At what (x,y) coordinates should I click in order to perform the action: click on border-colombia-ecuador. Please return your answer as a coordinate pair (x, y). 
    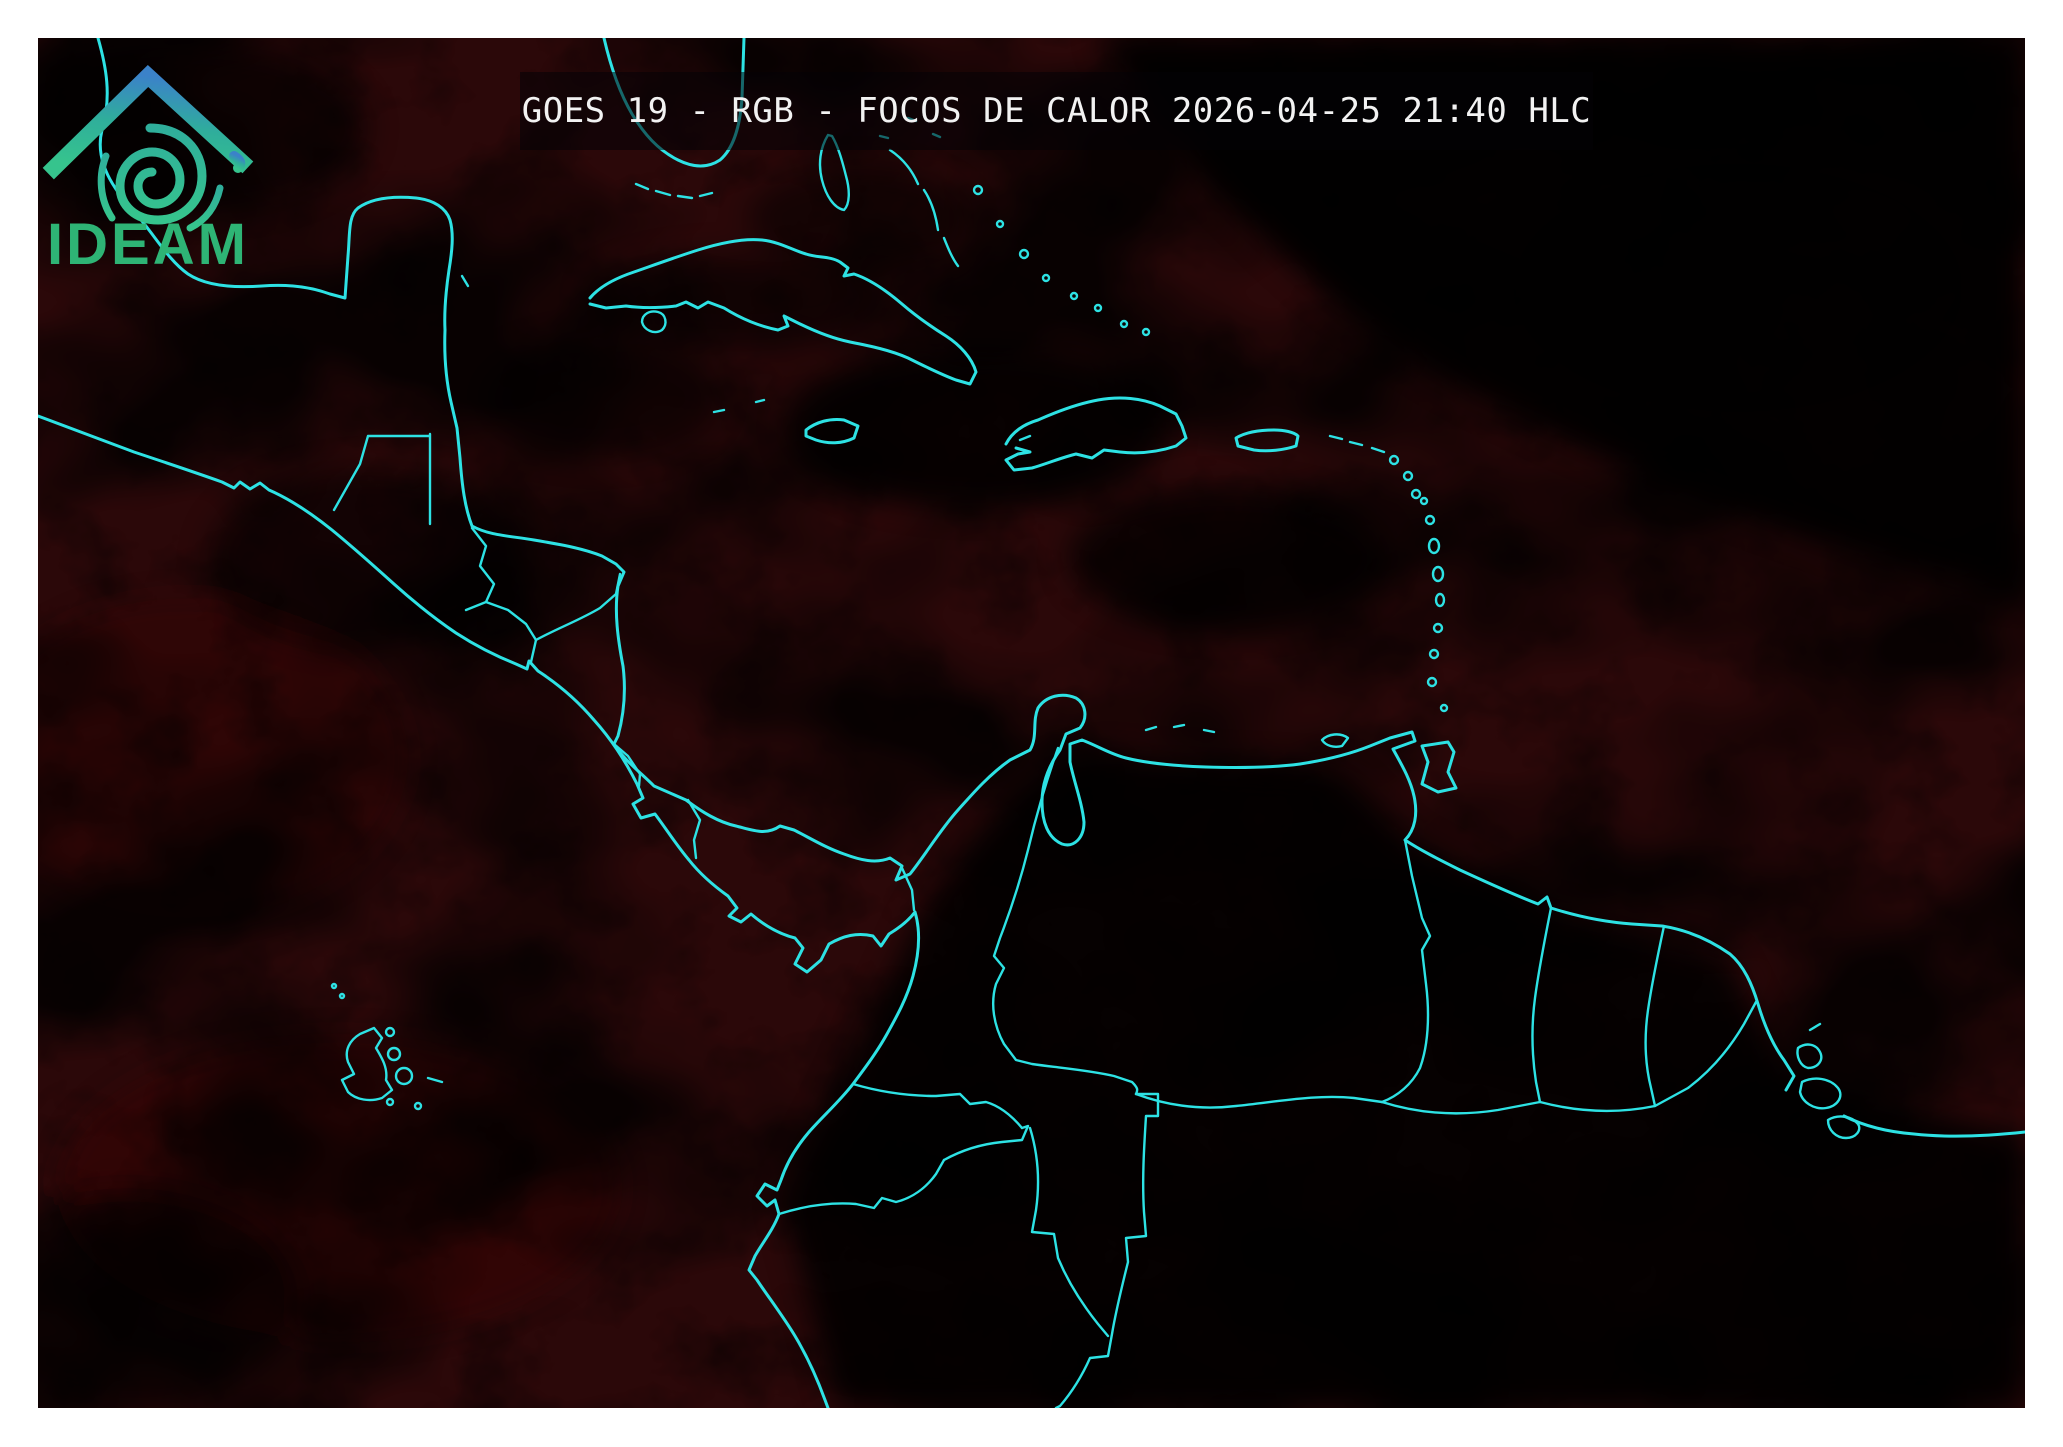
    Looking at the image, I should click on (937, 1106).